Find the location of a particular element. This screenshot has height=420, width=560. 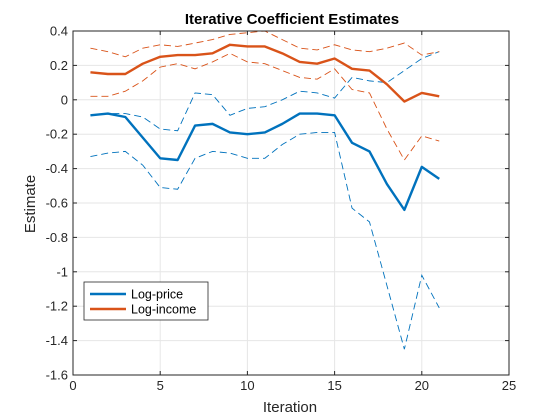

x-tick-label: 5 is located at coordinates (160, 385).